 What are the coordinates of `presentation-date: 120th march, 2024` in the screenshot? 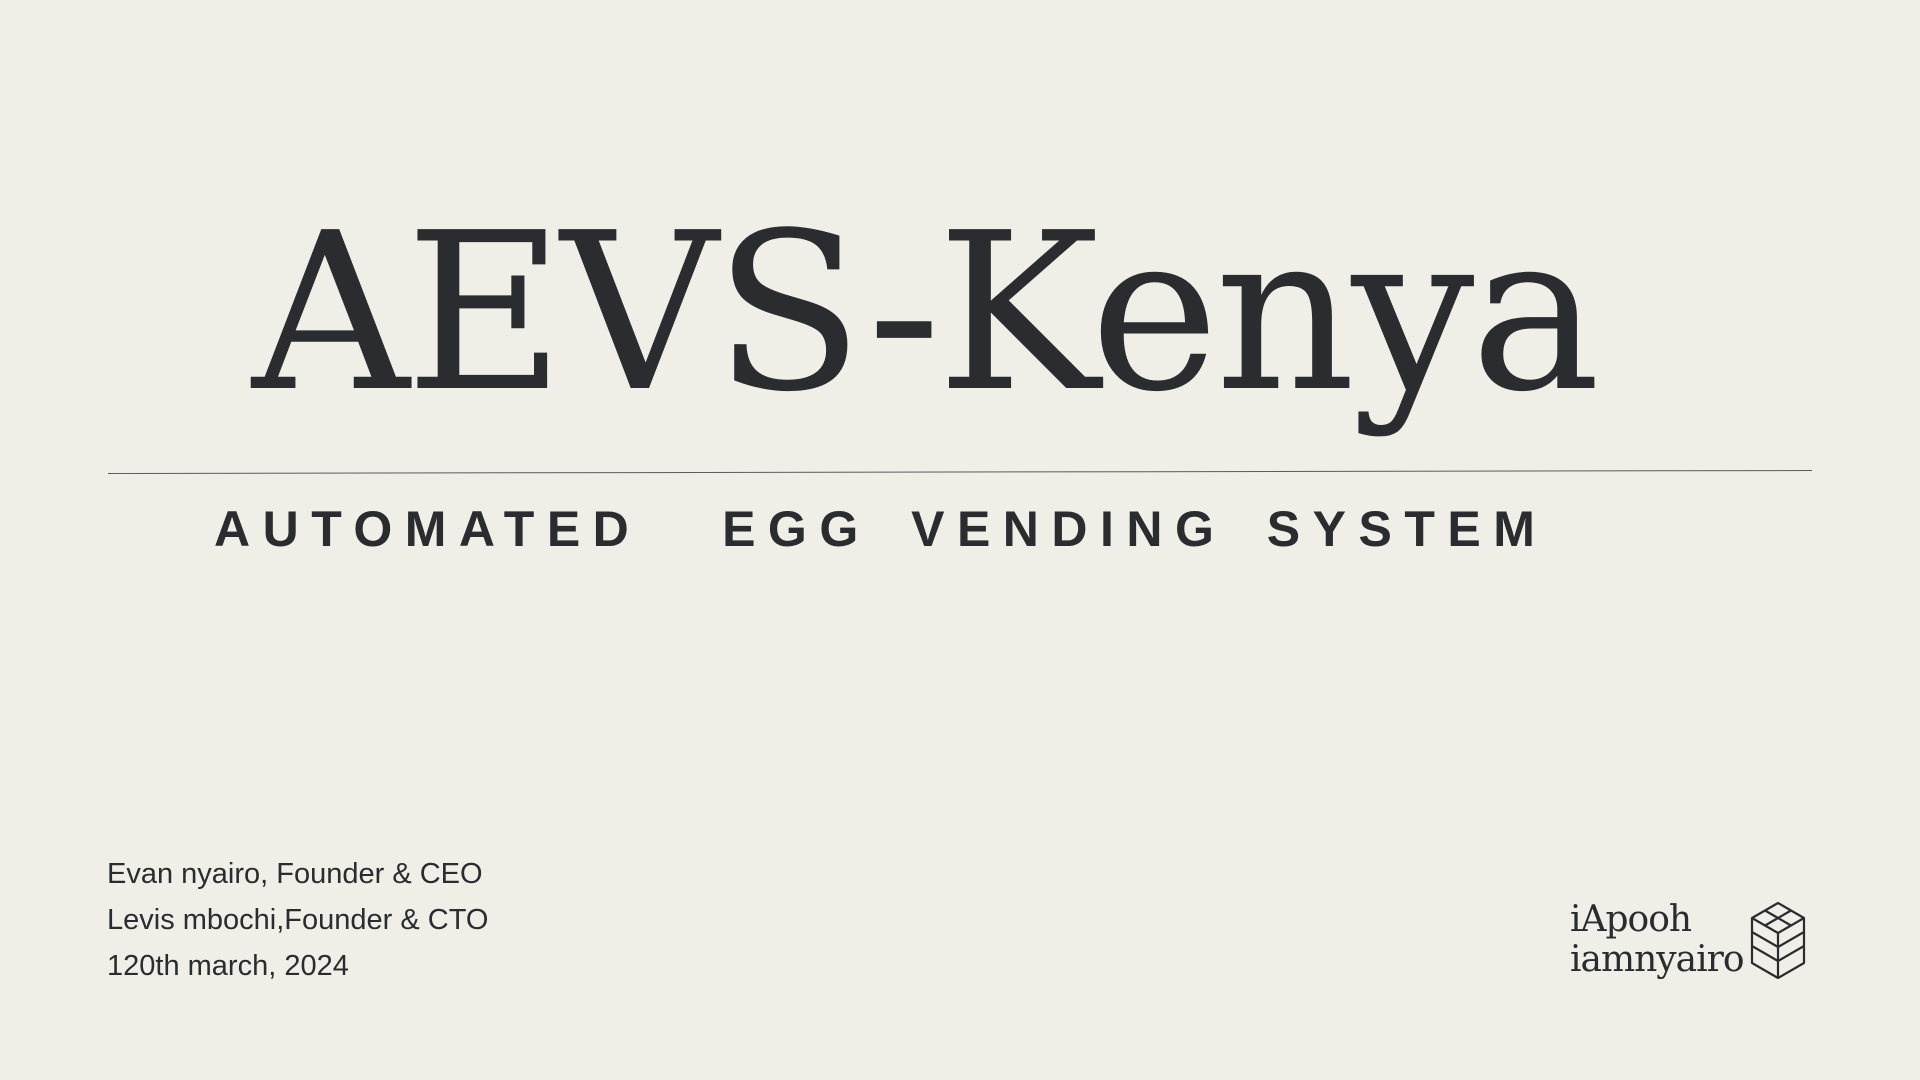 It's located at (297, 966).